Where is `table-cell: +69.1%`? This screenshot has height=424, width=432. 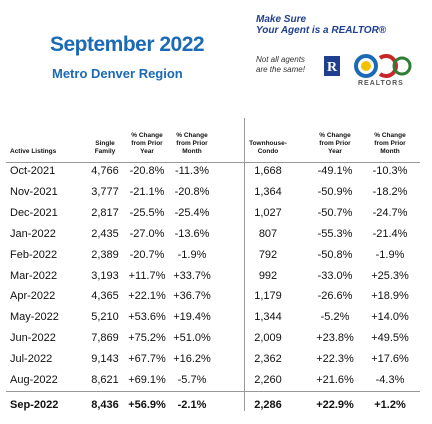 table-cell: +69.1% is located at coordinates (147, 380).